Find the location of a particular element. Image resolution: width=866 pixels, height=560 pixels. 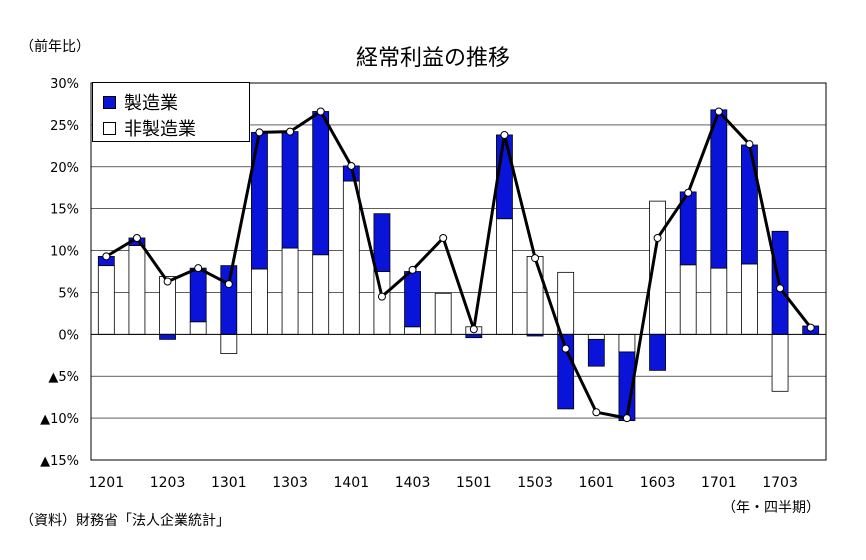

y-tick-label: ▲5% is located at coordinates (63, 377).